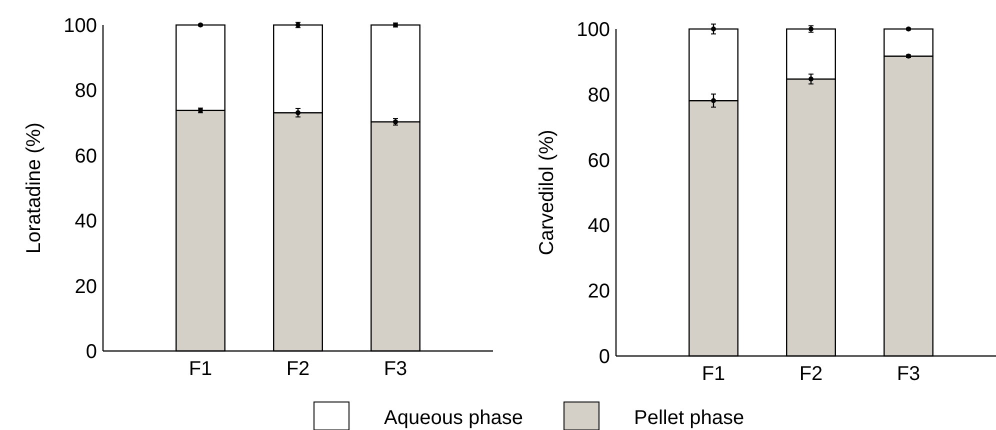  Describe the element at coordinates (689, 418) in the screenshot. I see `legend-label: Pellet phase` at that location.